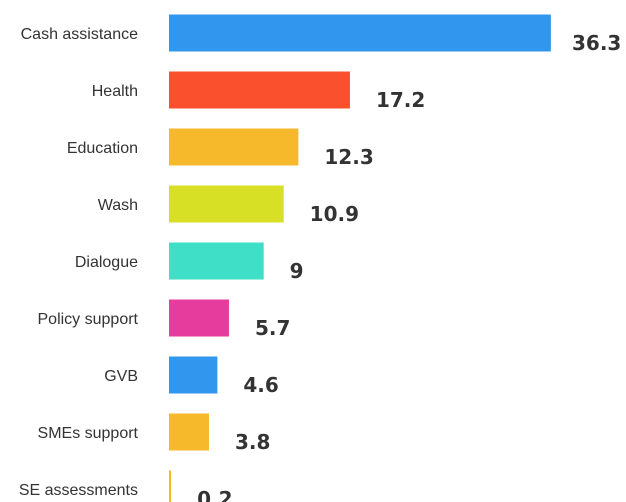  Describe the element at coordinates (252, 442) in the screenshot. I see `value-label-smes-support: 3.8` at that location.